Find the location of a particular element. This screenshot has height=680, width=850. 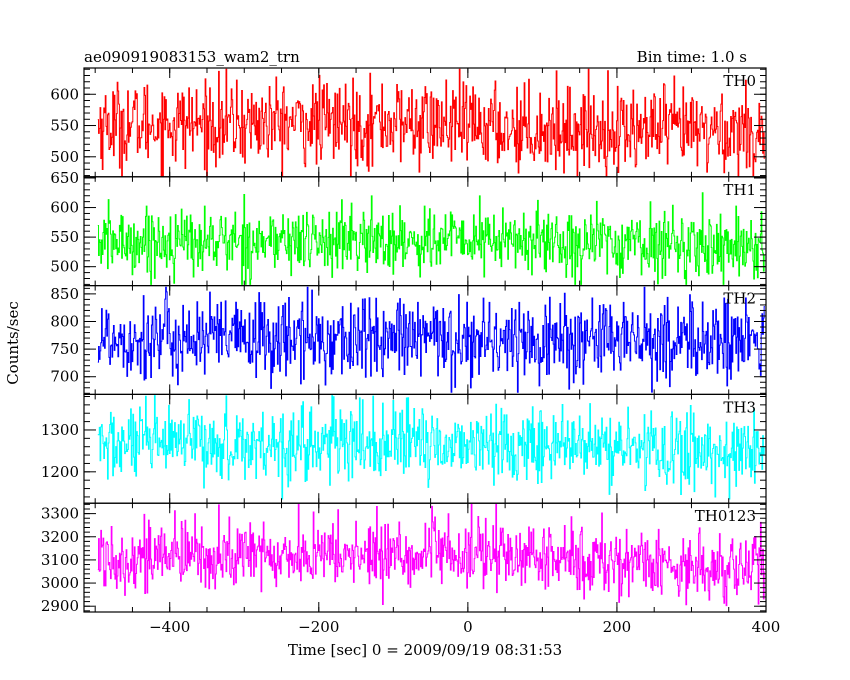

y-tick-label: 700 is located at coordinates (64, 377).